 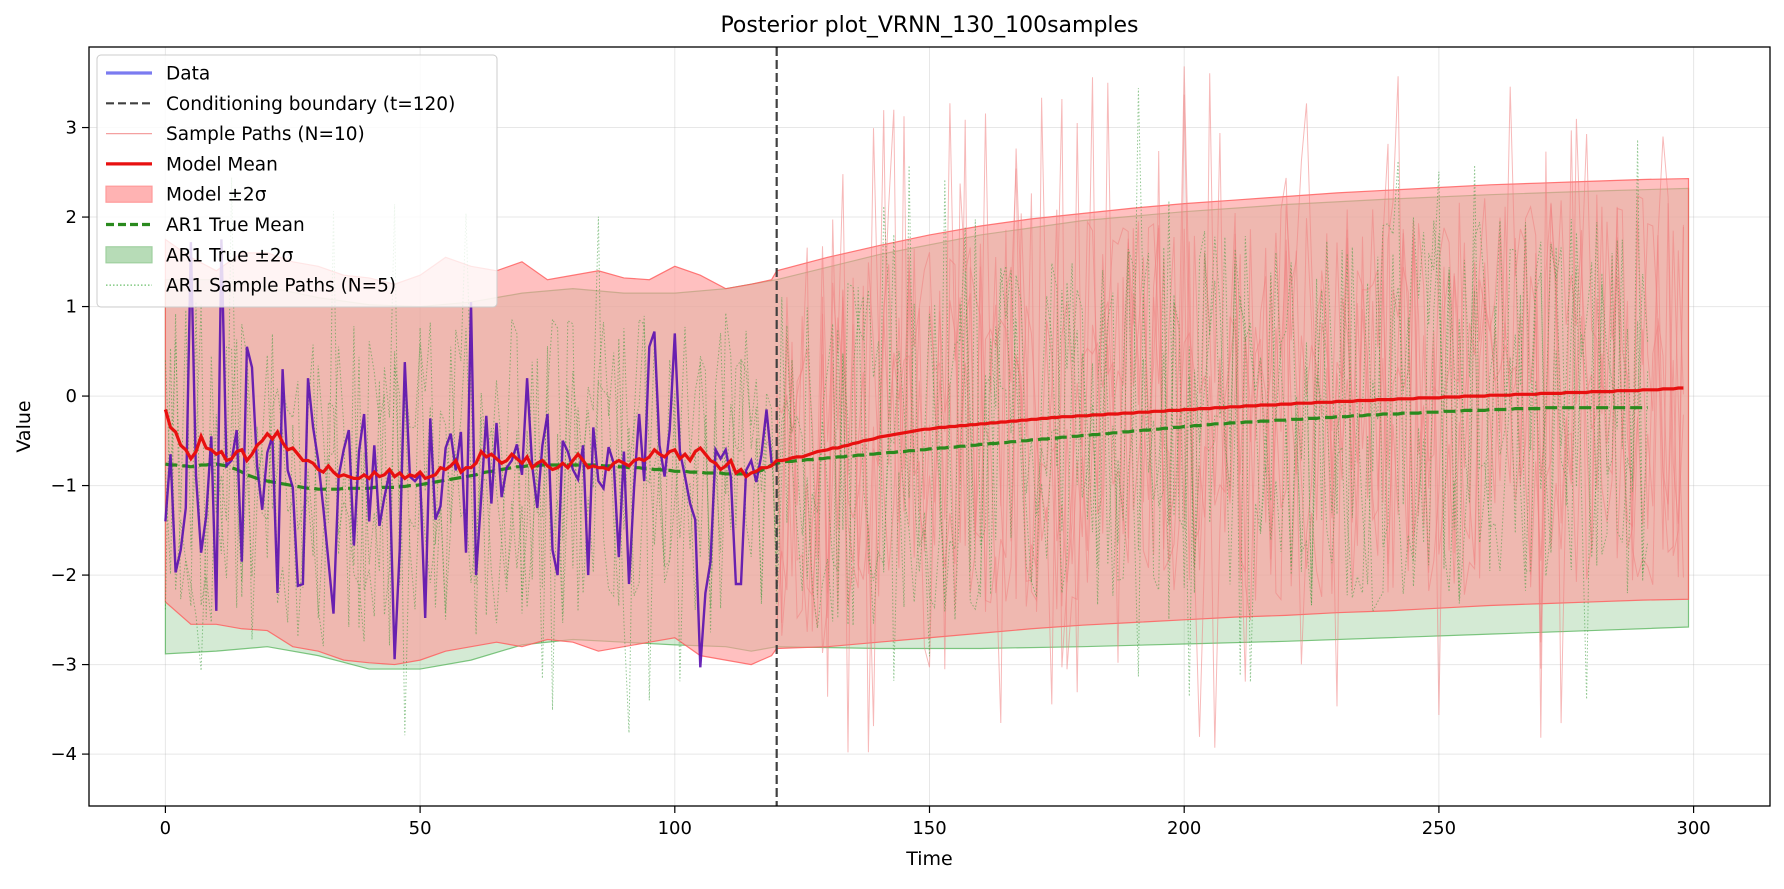 What do you see at coordinates (71, 307) in the screenshot?
I see `y-tick-label: 1` at bounding box center [71, 307].